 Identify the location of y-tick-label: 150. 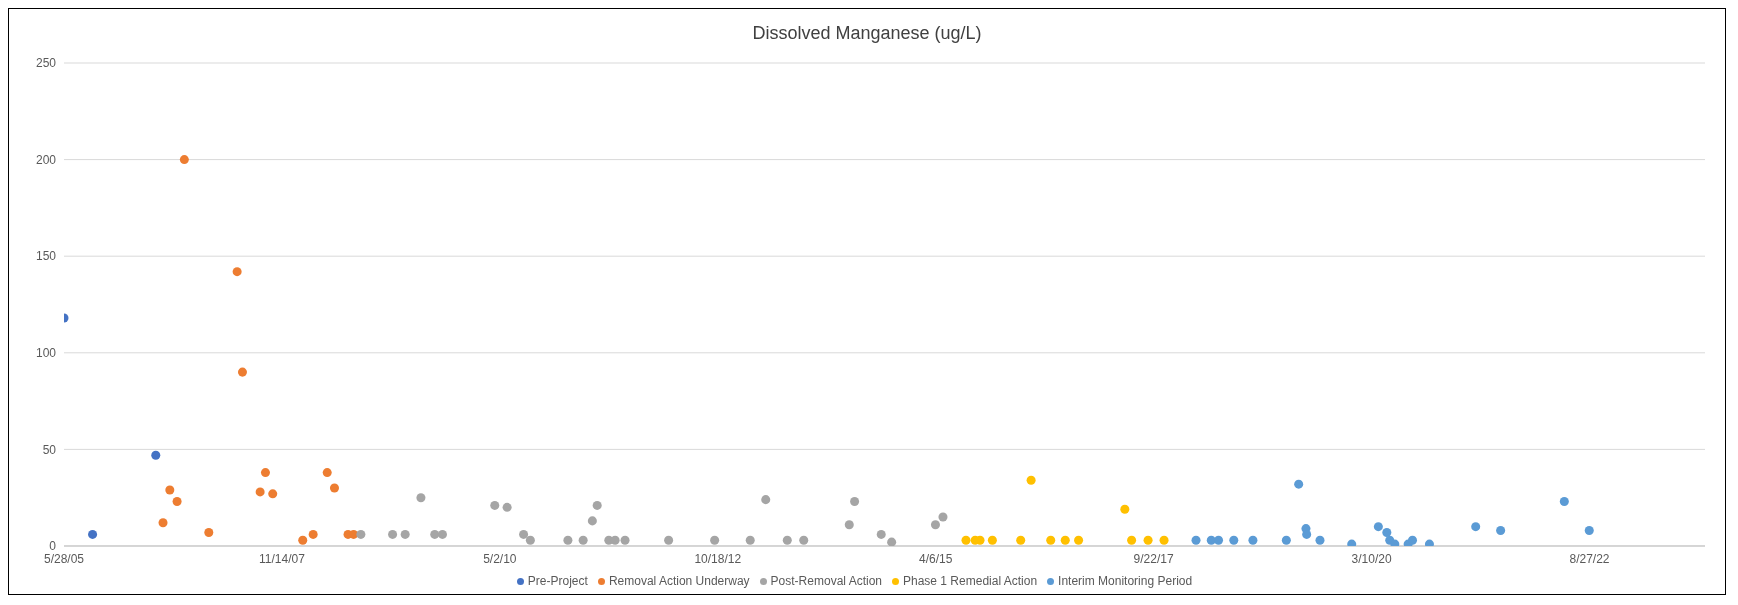
(46, 256).